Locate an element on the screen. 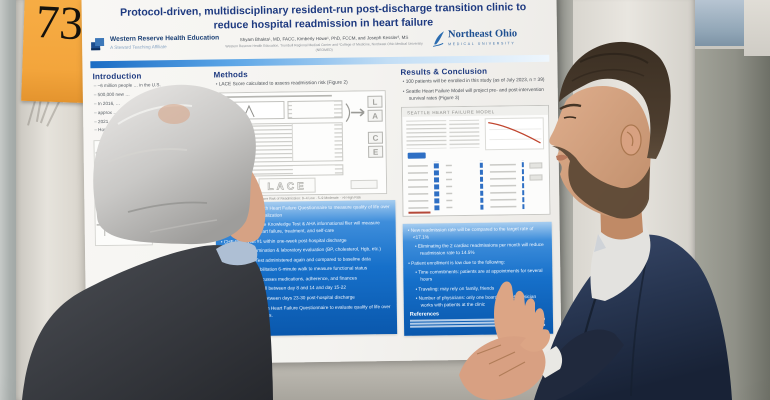  presenter-beard is located at coordinates (601, 182).